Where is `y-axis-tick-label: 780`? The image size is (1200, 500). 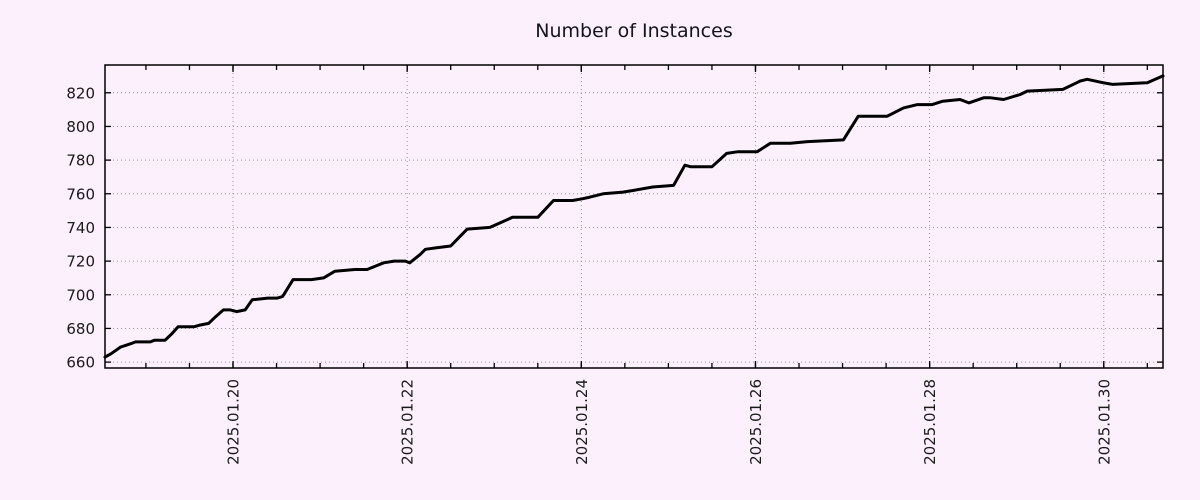 y-axis-tick-label: 780 is located at coordinates (80, 161).